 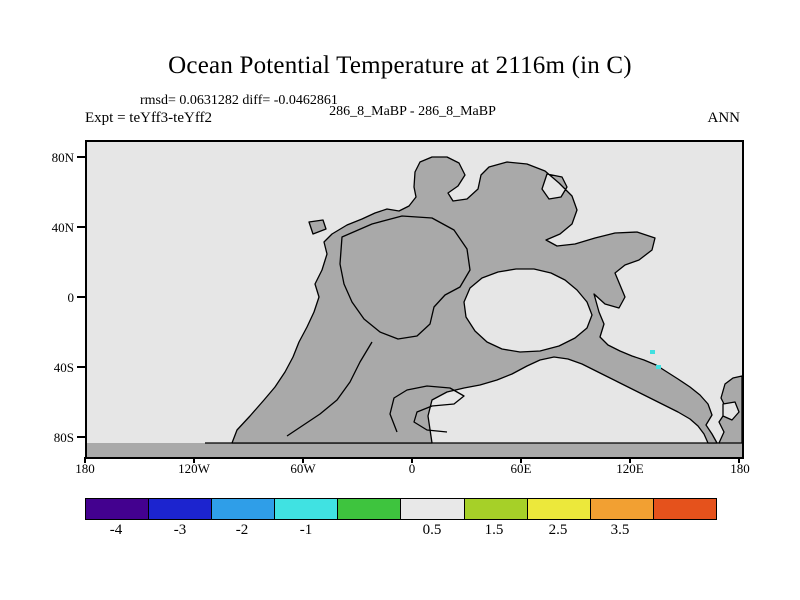 I want to click on y-tick-label: 80S, so click(x=63, y=437).